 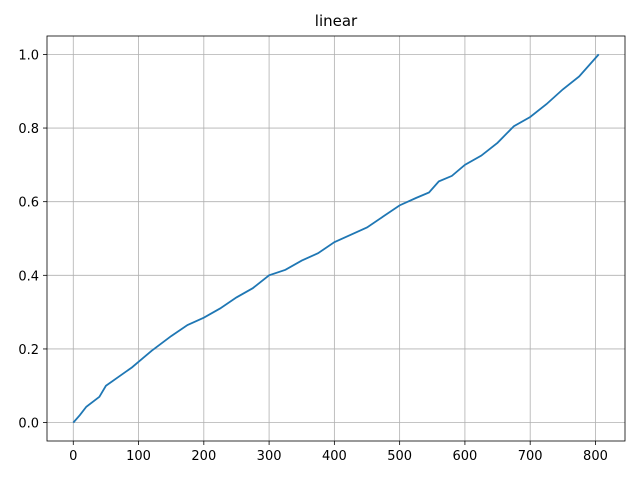 I want to click on x-tick-label: 100, so click(x=138, y=456).